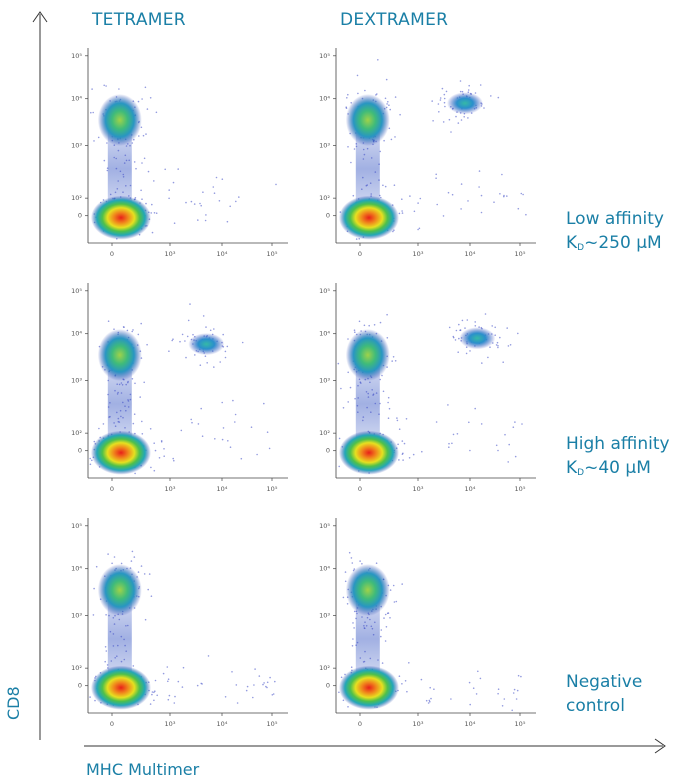  I want to click on row-label-negative-control: Negative control, so click(604, 696).